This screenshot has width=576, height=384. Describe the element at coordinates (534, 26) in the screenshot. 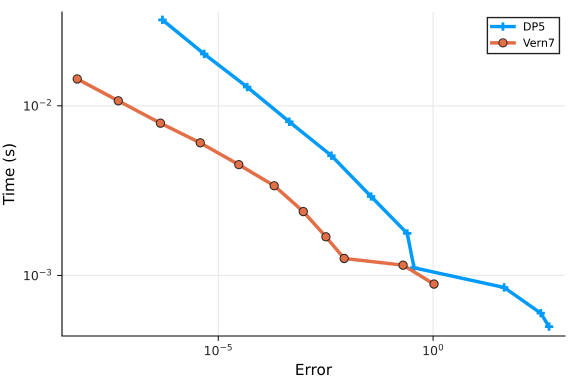

I see `legend-label: DP5` at that location.